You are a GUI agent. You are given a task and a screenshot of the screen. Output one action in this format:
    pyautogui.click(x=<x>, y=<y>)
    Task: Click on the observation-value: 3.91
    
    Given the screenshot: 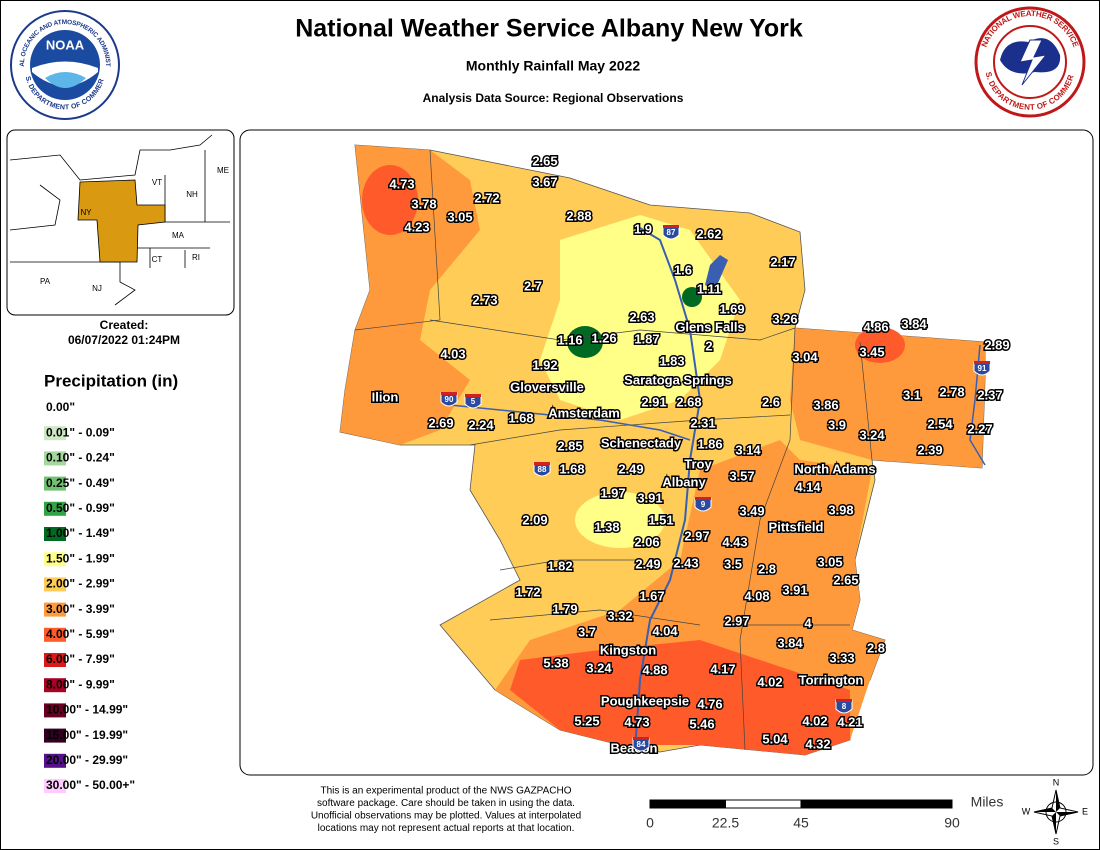 What is the action you would take?
    pyautogui.click(x=794, y=589)
    